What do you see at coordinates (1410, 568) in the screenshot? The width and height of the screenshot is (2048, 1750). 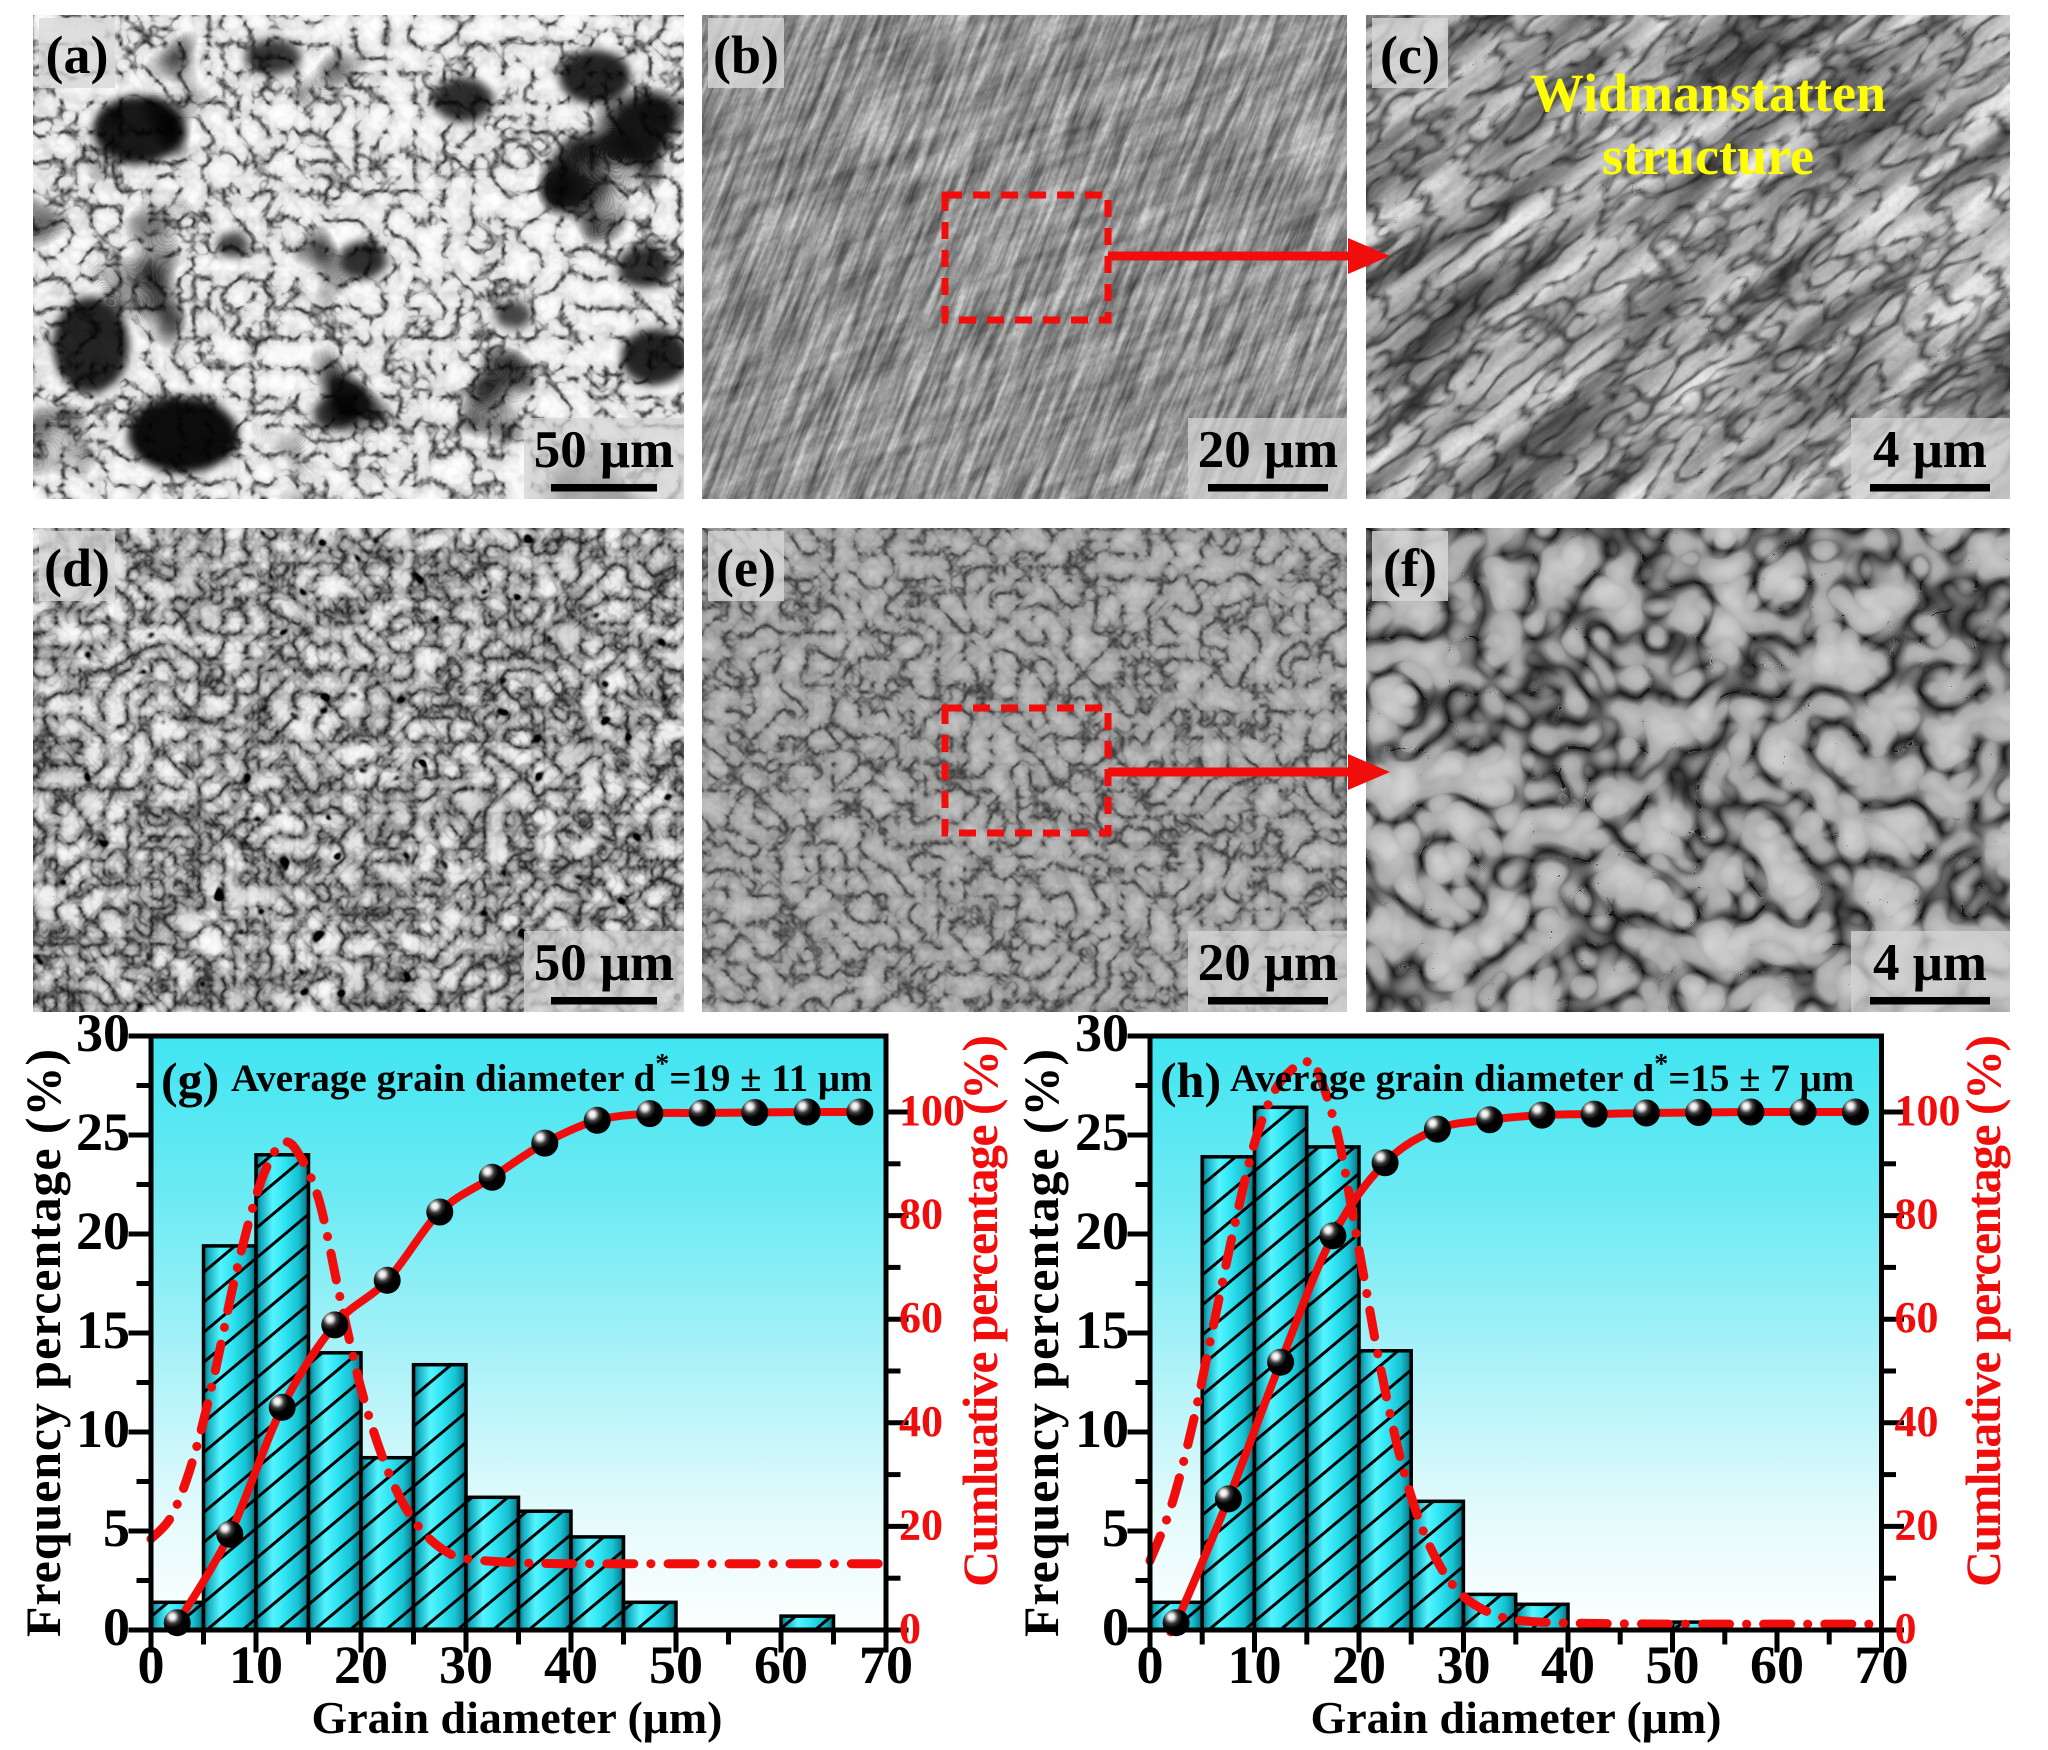 I see `svg-text: (f)` at bounding box center [1410, 568].